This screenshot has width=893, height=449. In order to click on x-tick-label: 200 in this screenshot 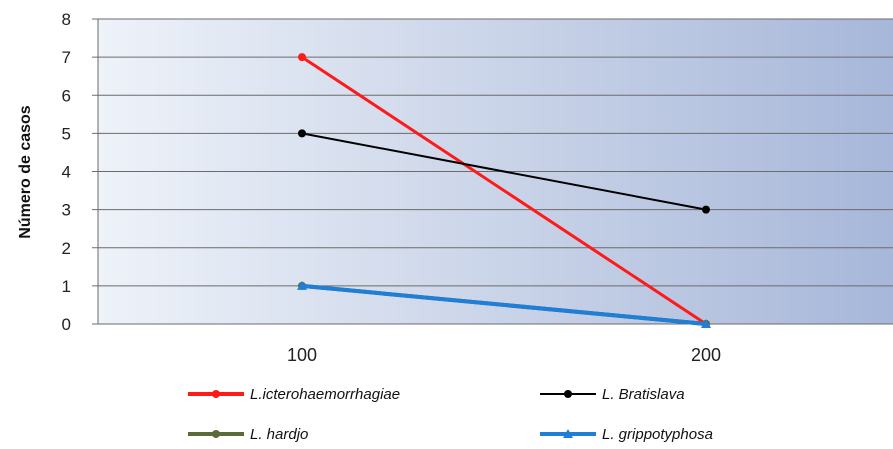, I will do `click(706, 355)`.